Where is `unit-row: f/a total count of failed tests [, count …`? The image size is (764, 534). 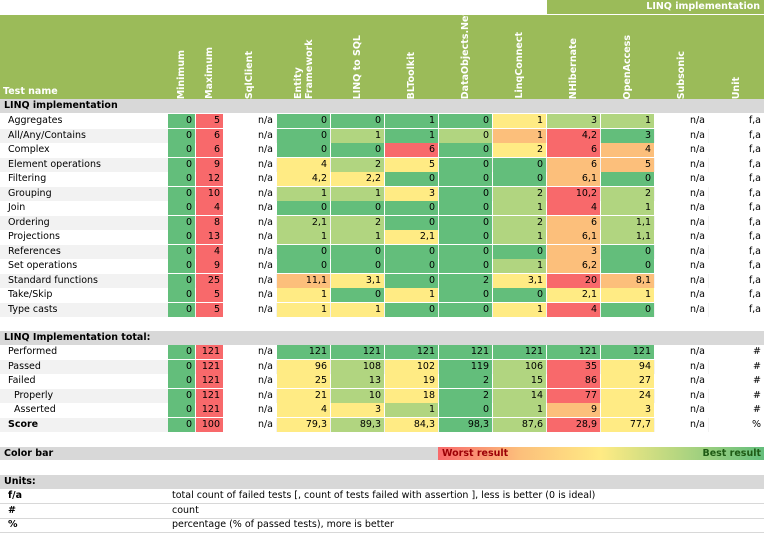
unit-row: f/a total count of failed tests [, count … is located at coordinates (382, 496).